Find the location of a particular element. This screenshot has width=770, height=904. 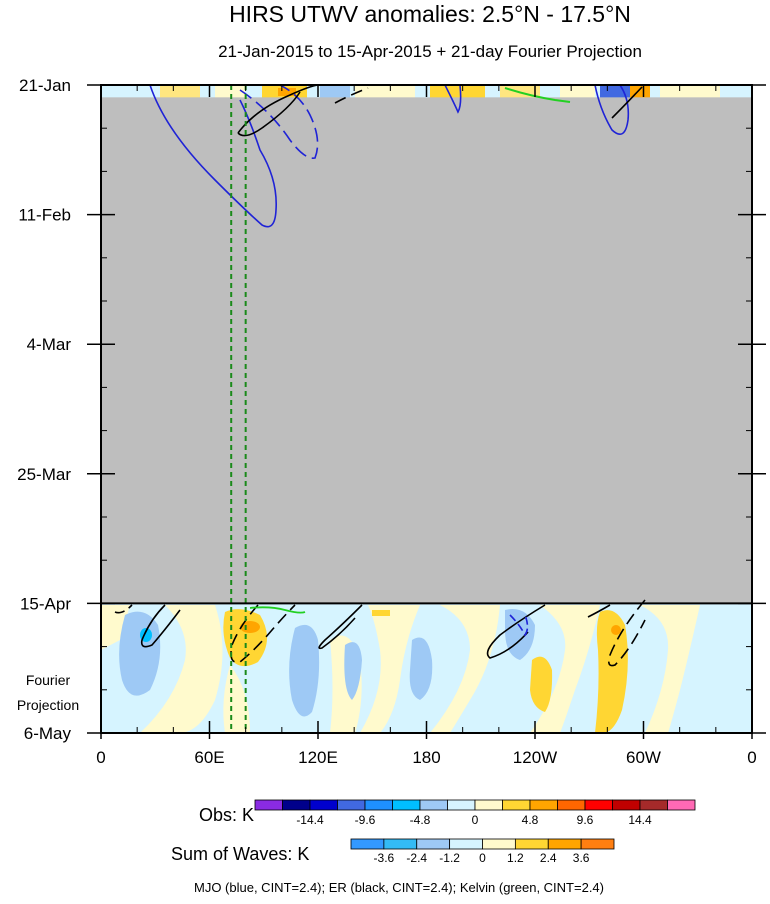

obs-colorbar: -14.4 -9.6 -4.8 0 4.8 9.6 14.4 is located at coordinates (475, 813).